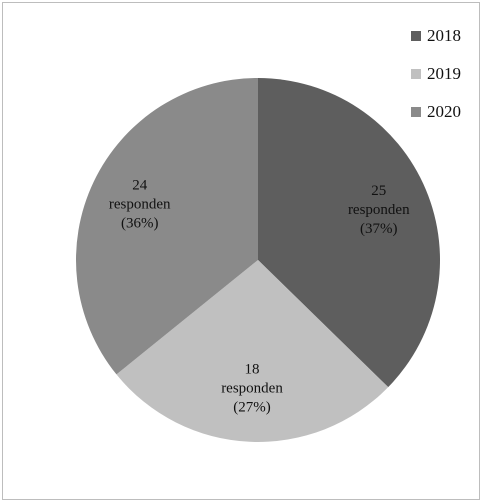  I want to click on legend-label-2020: 2020, so click(444, 111).